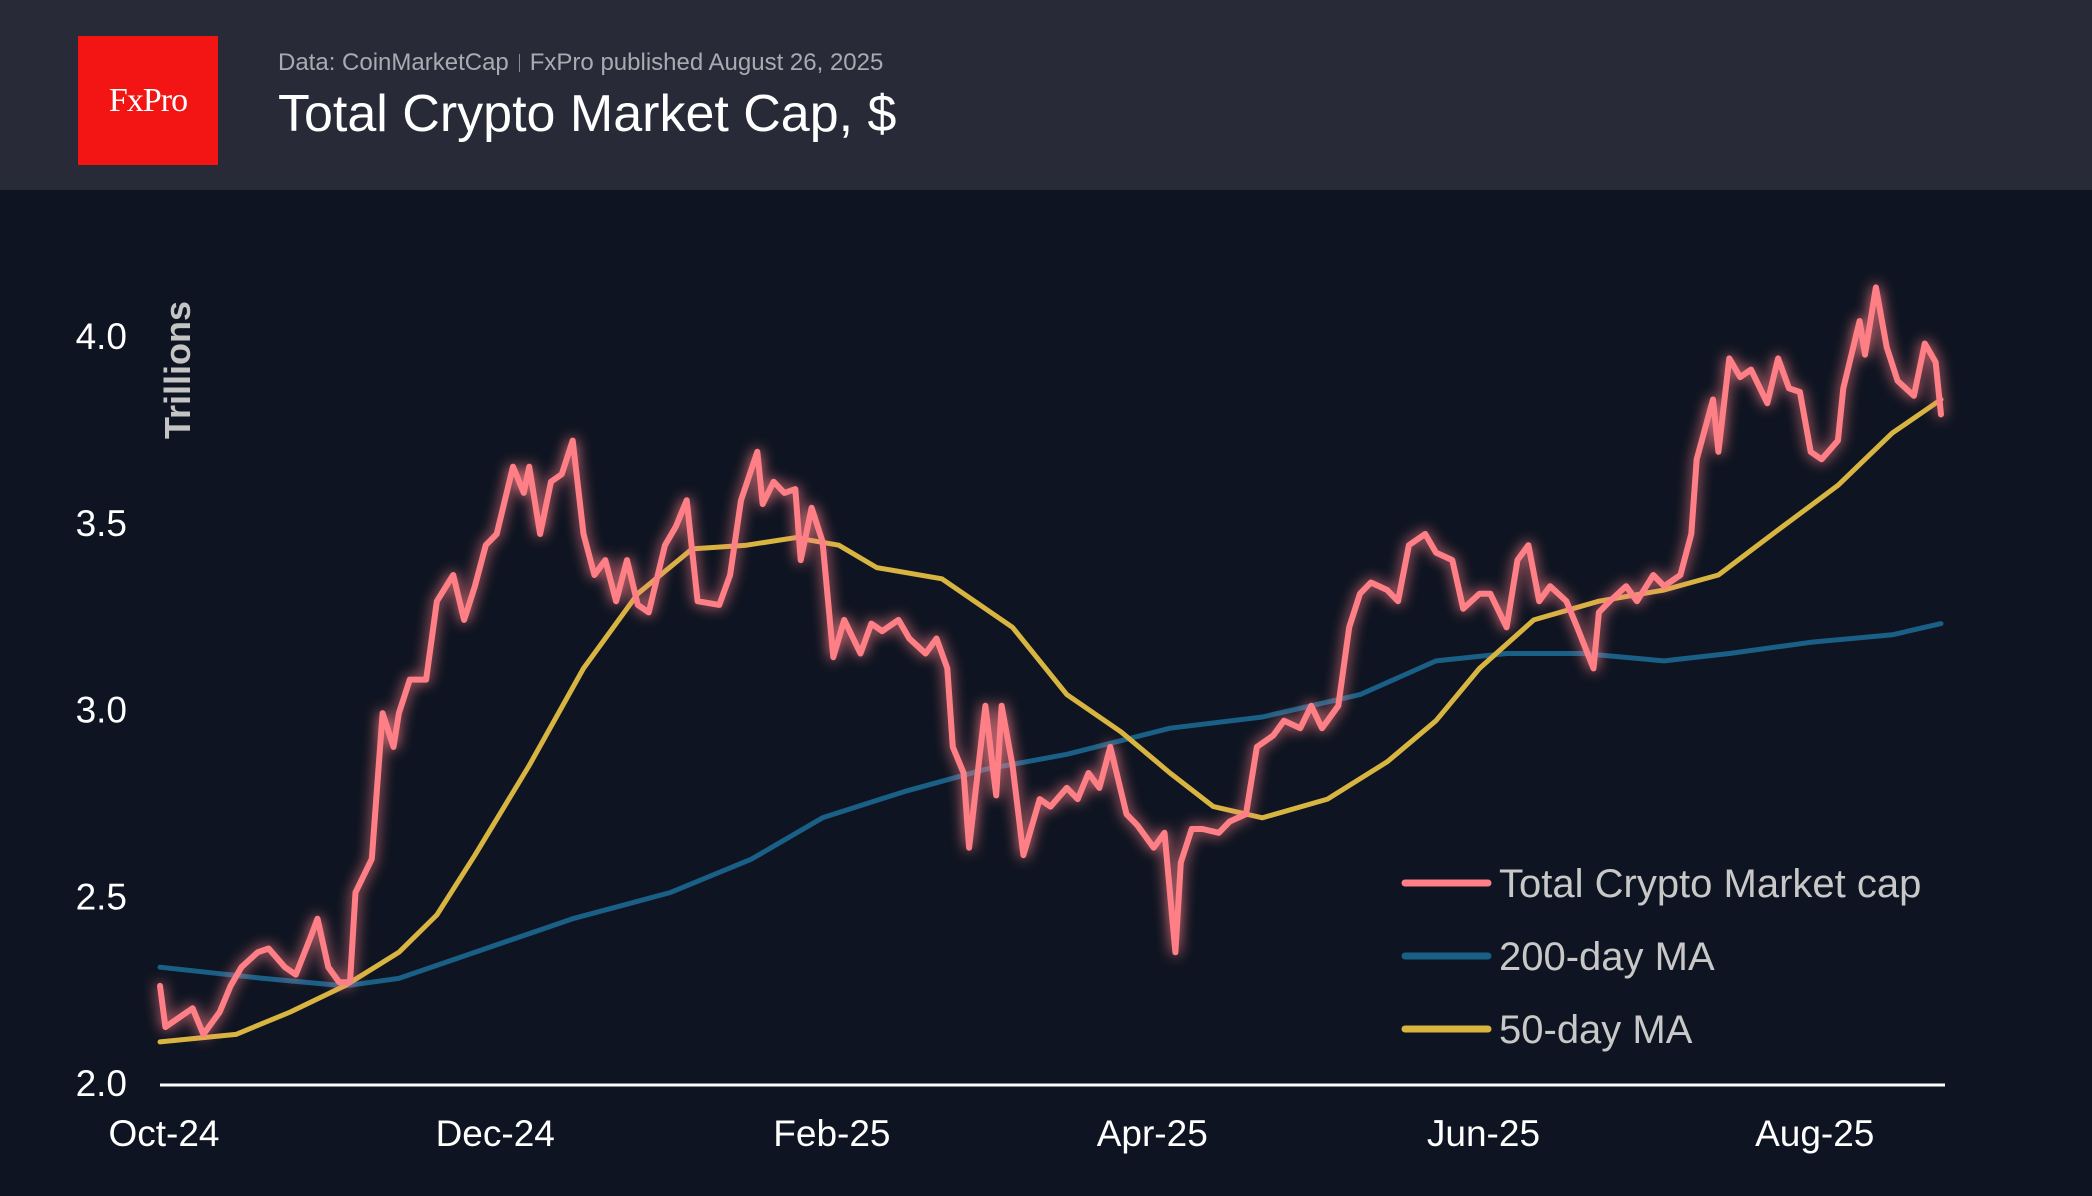 This screenshot has width=2092, height=1196. Describe the element at coordinates (1483, 1133) in the screenshot. I see `x-tick-label: Jun-25` at that location.